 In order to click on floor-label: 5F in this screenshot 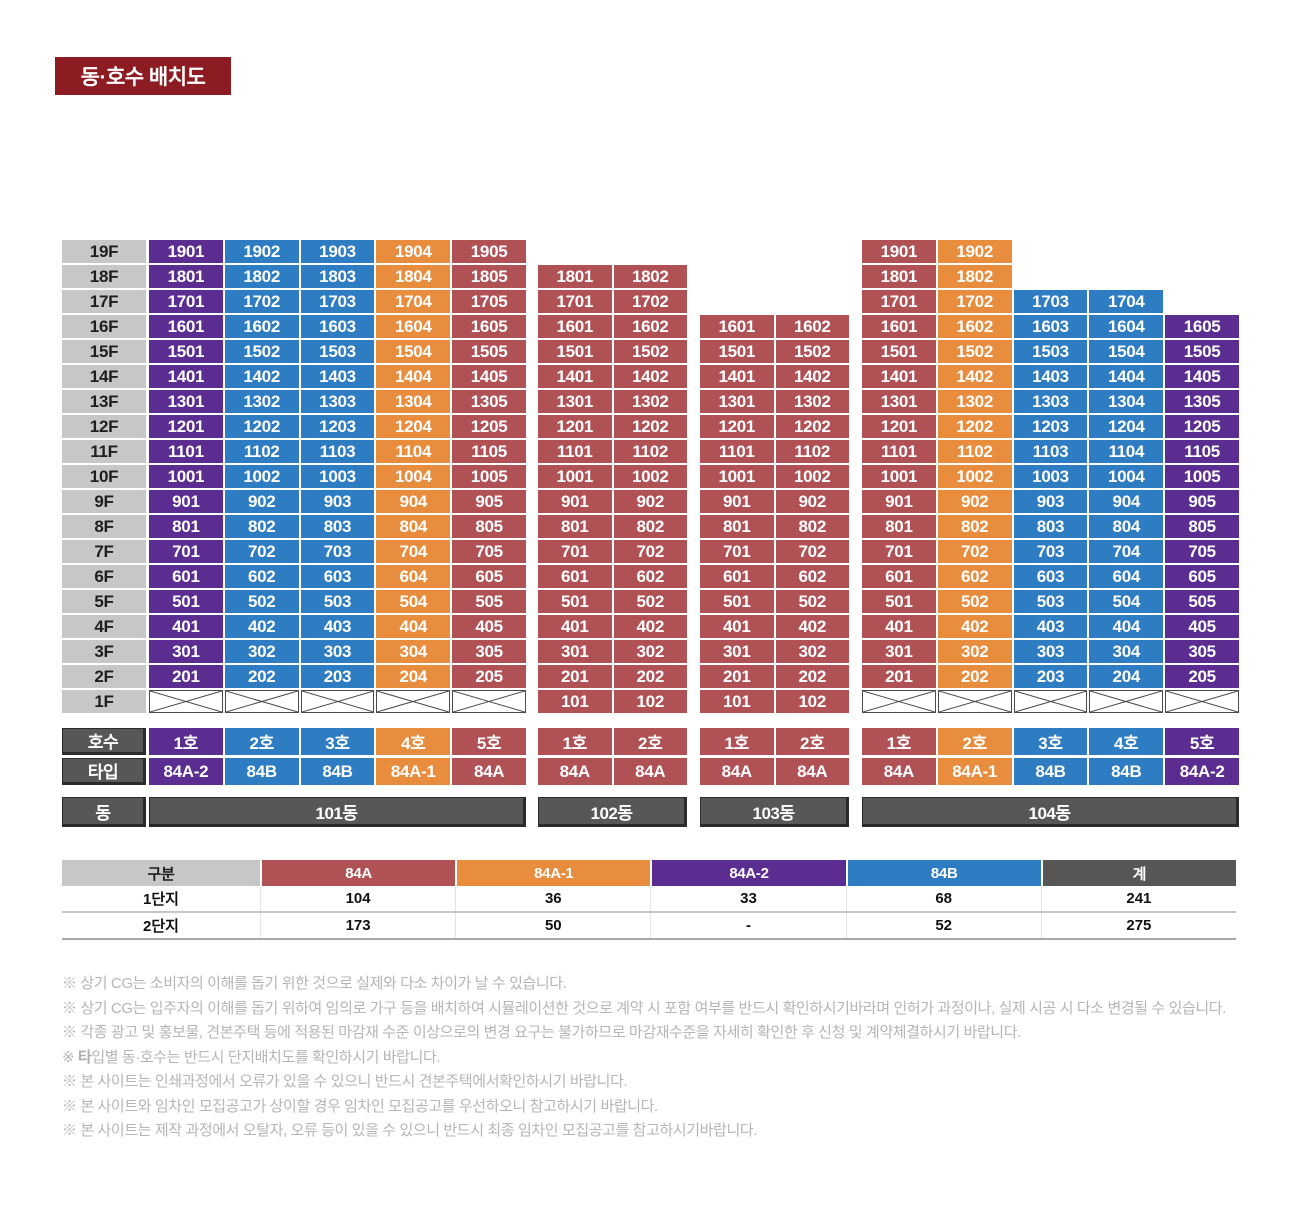, I will do `click(104, 601)`.